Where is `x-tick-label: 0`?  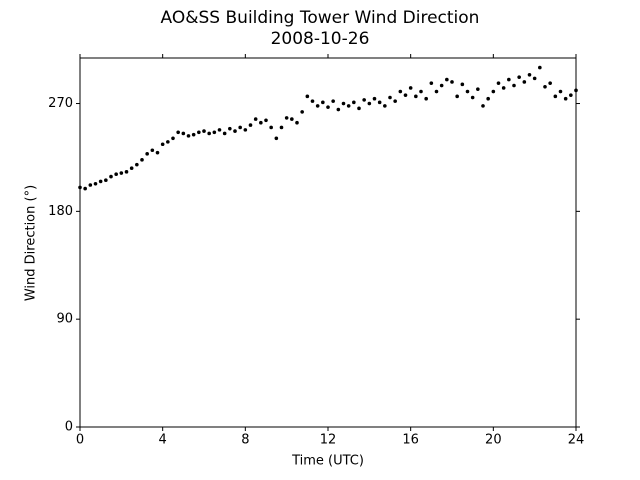
x-tick-label: 0 is located at coordinates (80, 440).